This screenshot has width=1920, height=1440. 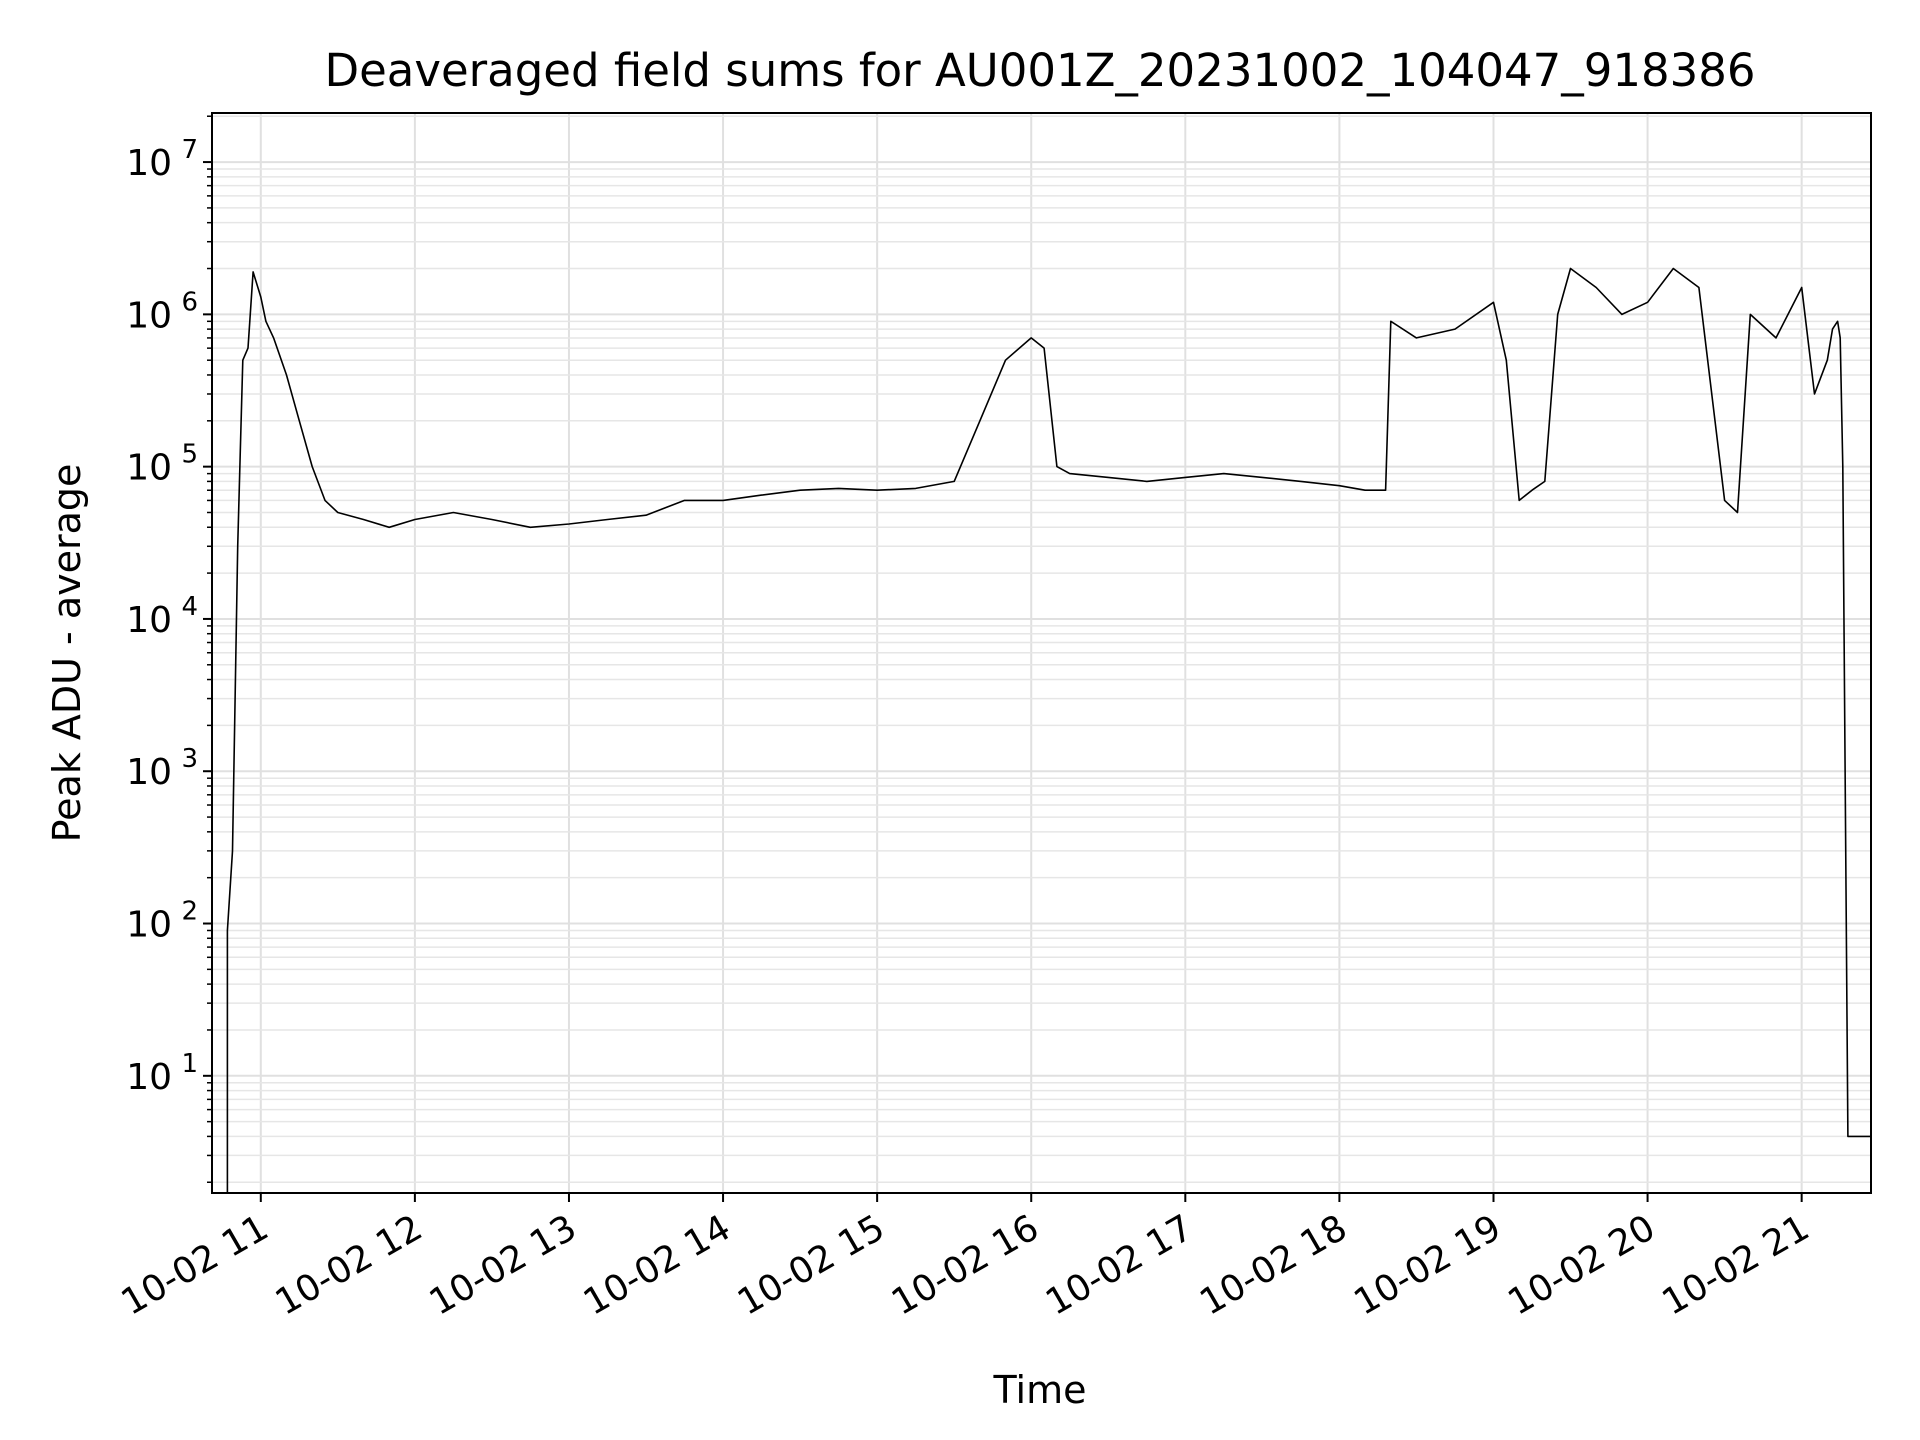 What do you see at coordinates (189, 607) in the screenshot?
I see `y-tick-exponent: 4` at bounding box center [189, 607].